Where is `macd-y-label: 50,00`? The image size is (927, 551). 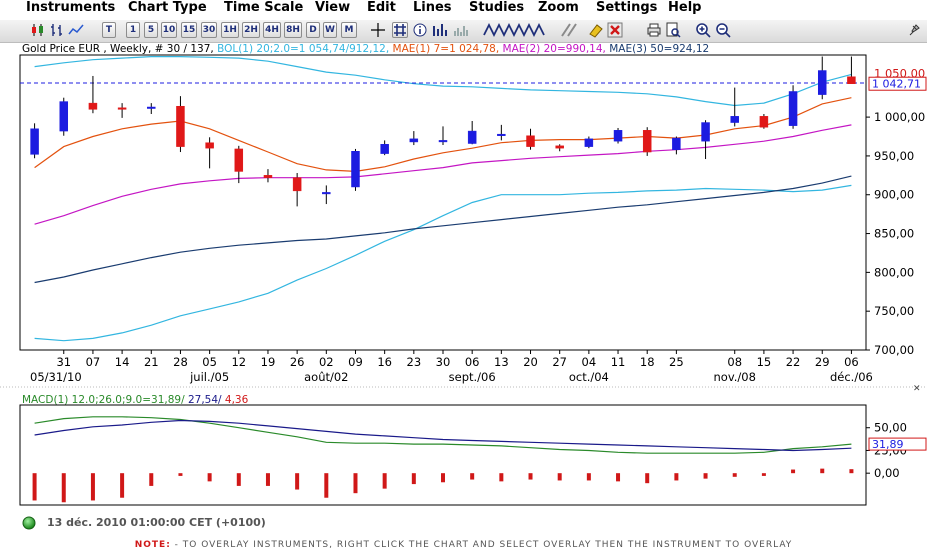 macd-y-label: 50,00 is located at coordinates (890, 428).